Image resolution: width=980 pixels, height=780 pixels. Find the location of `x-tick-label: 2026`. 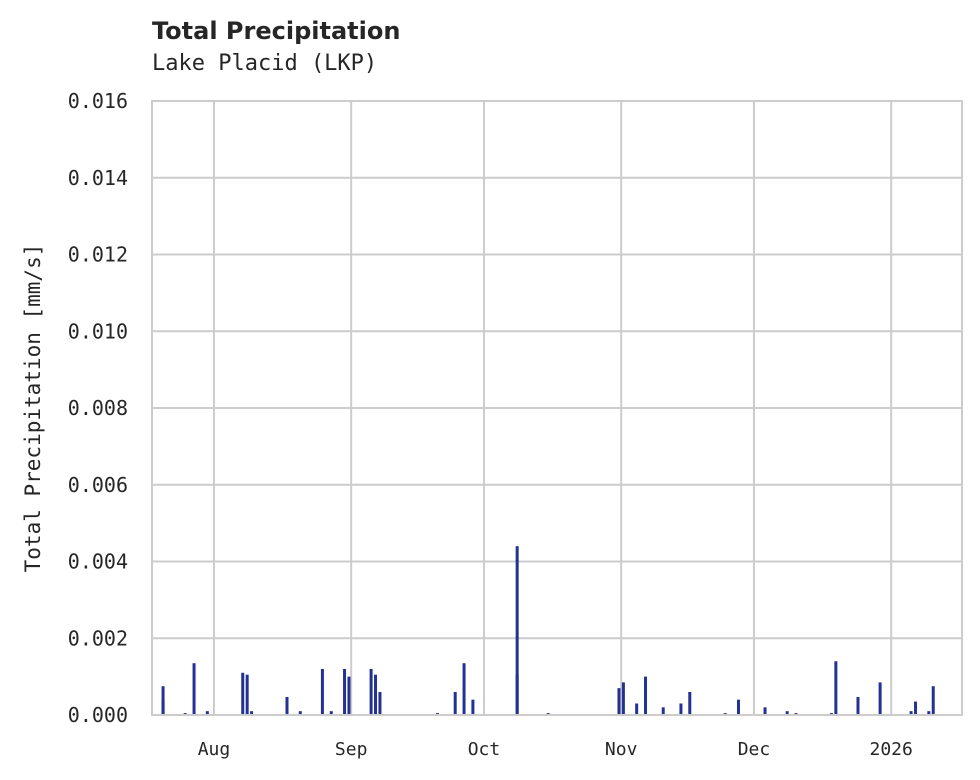

x-tick-label: 2026 is located at coordinates (891, 749).